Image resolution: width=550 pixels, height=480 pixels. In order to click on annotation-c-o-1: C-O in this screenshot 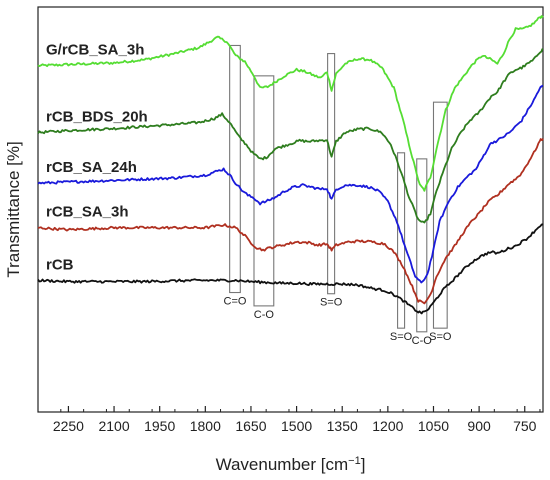, I will do `click(264, 198)`.